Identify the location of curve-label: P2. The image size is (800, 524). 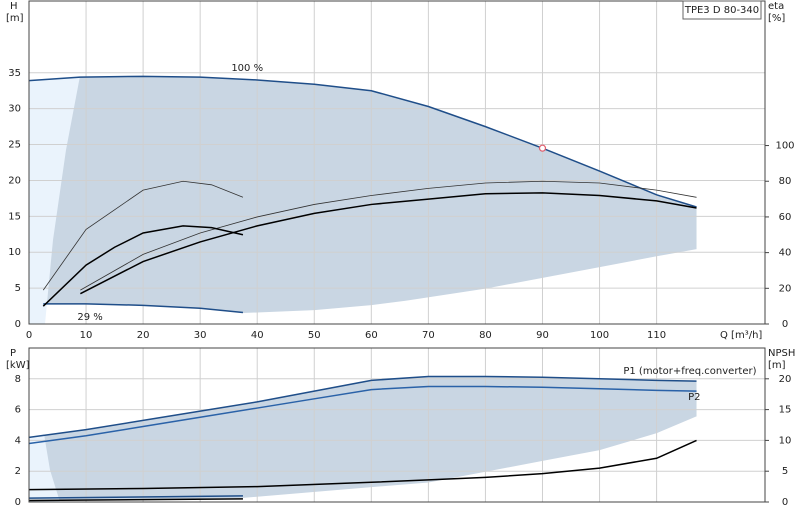
(694, 397).